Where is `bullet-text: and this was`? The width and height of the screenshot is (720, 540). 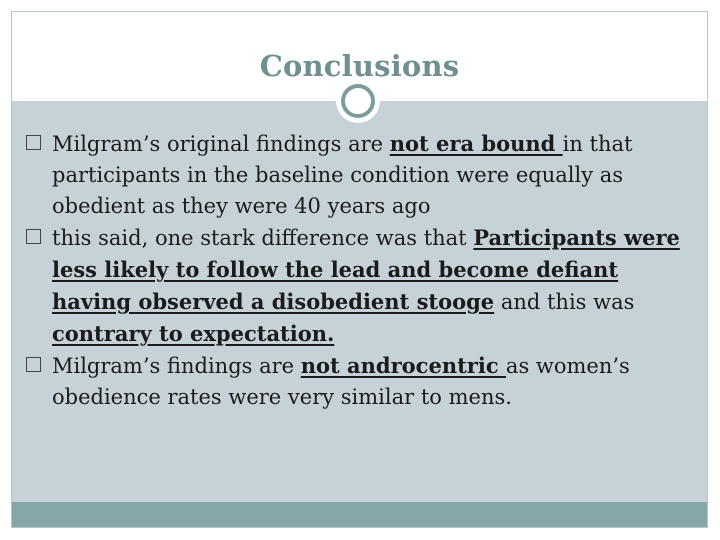 bullet-text: and this was is located at coordinates (564, 302).